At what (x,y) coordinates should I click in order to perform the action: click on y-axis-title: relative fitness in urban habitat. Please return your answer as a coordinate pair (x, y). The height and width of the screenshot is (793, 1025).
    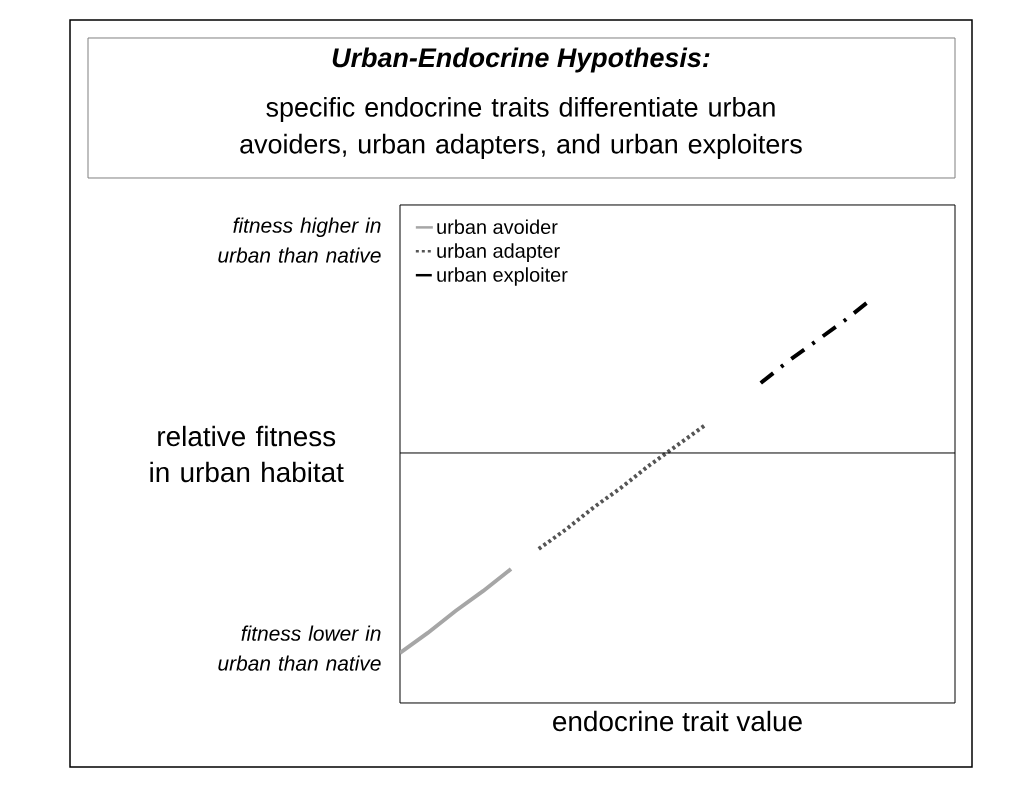
    Looking at the image, I should click on (247, 454).